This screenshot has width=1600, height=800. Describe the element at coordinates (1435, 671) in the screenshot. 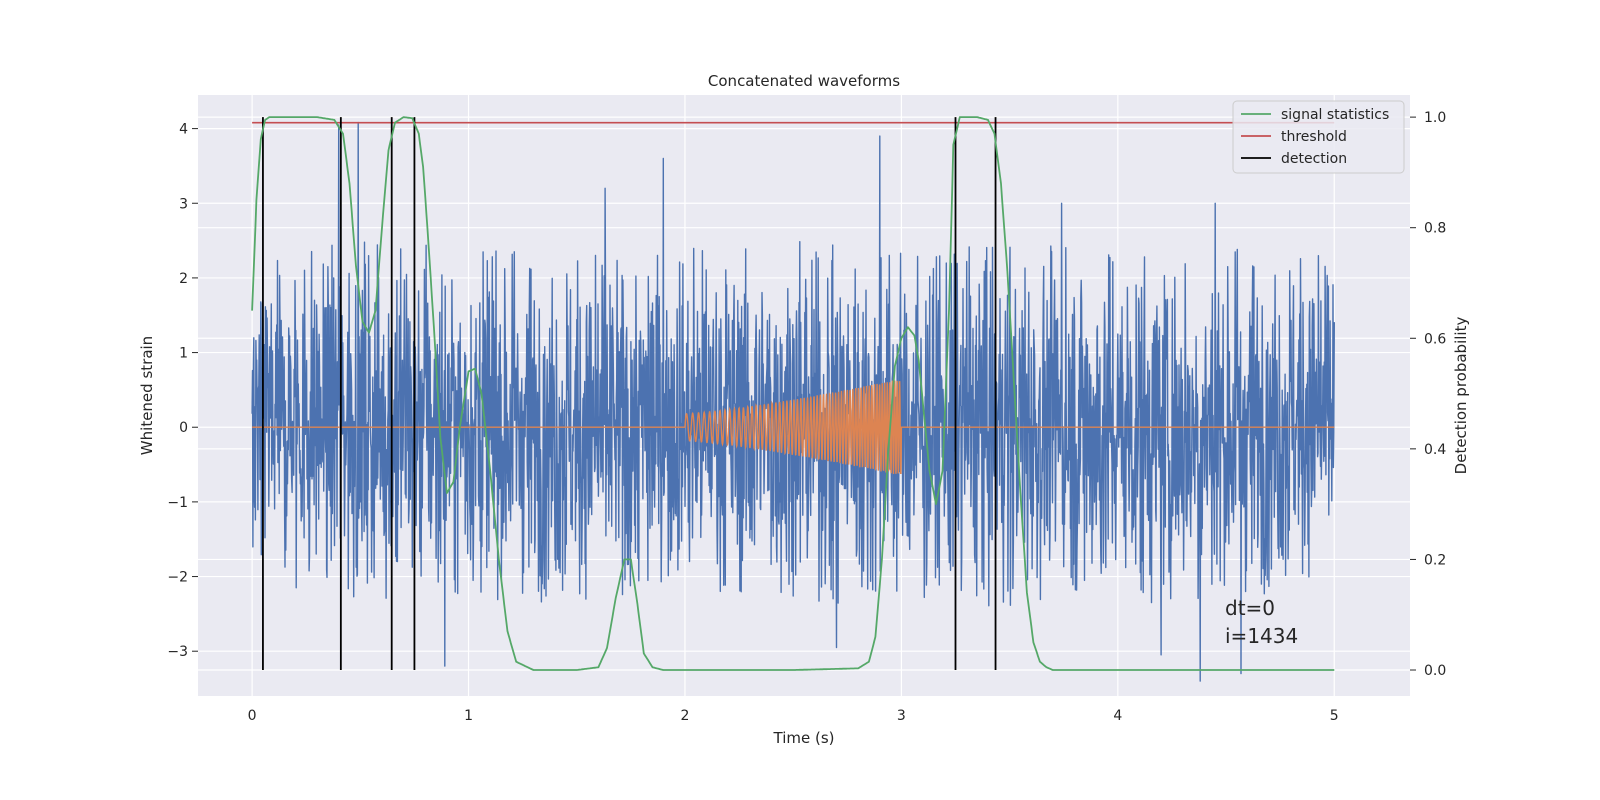

I see `y2-tick-label: 0.0` at that location.